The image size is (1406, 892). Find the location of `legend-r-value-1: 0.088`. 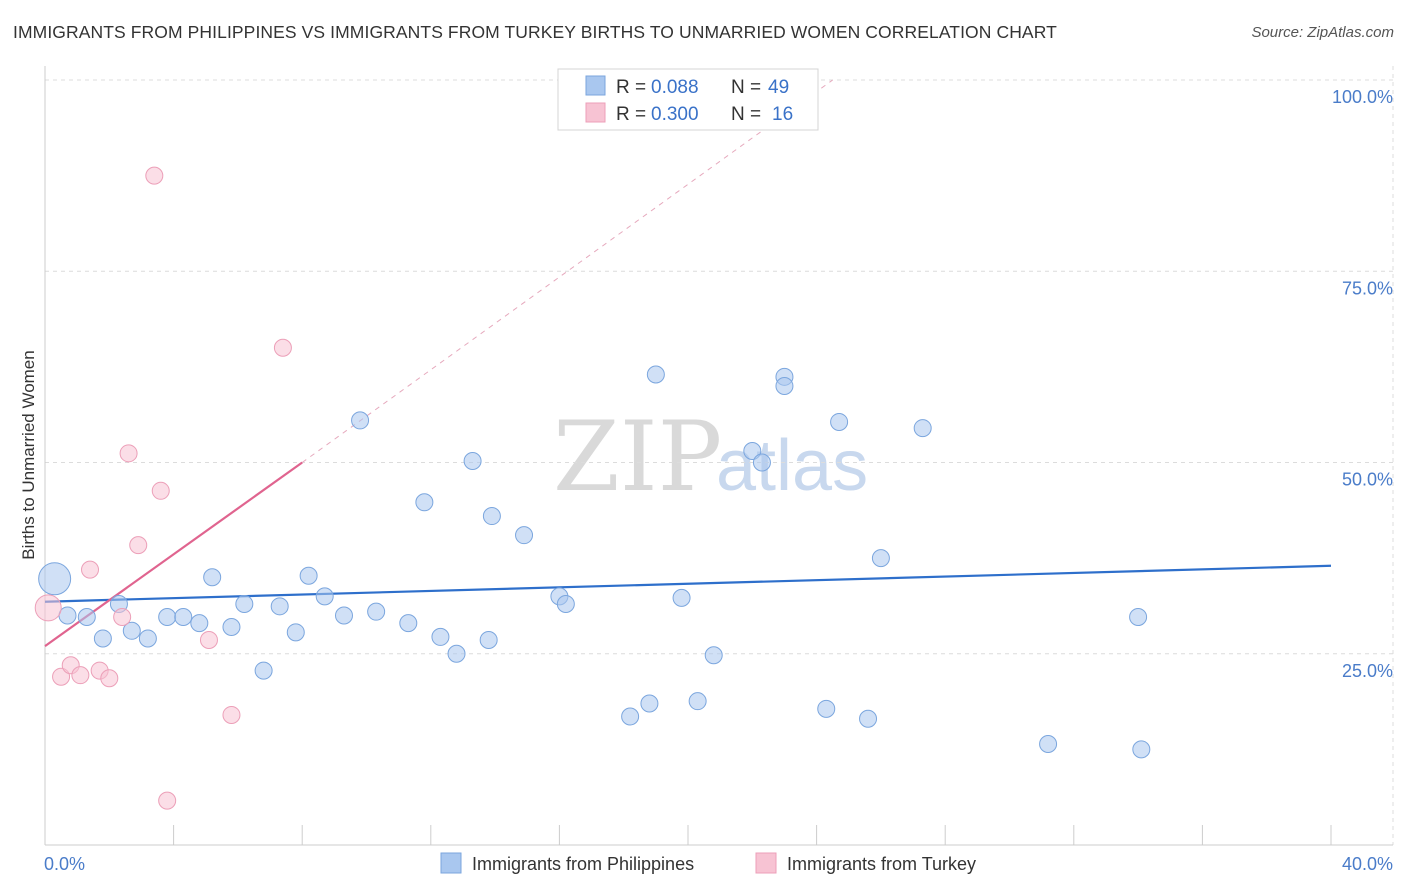

legend-r-value-1: 0.088 is located at coordinates (675, 87).